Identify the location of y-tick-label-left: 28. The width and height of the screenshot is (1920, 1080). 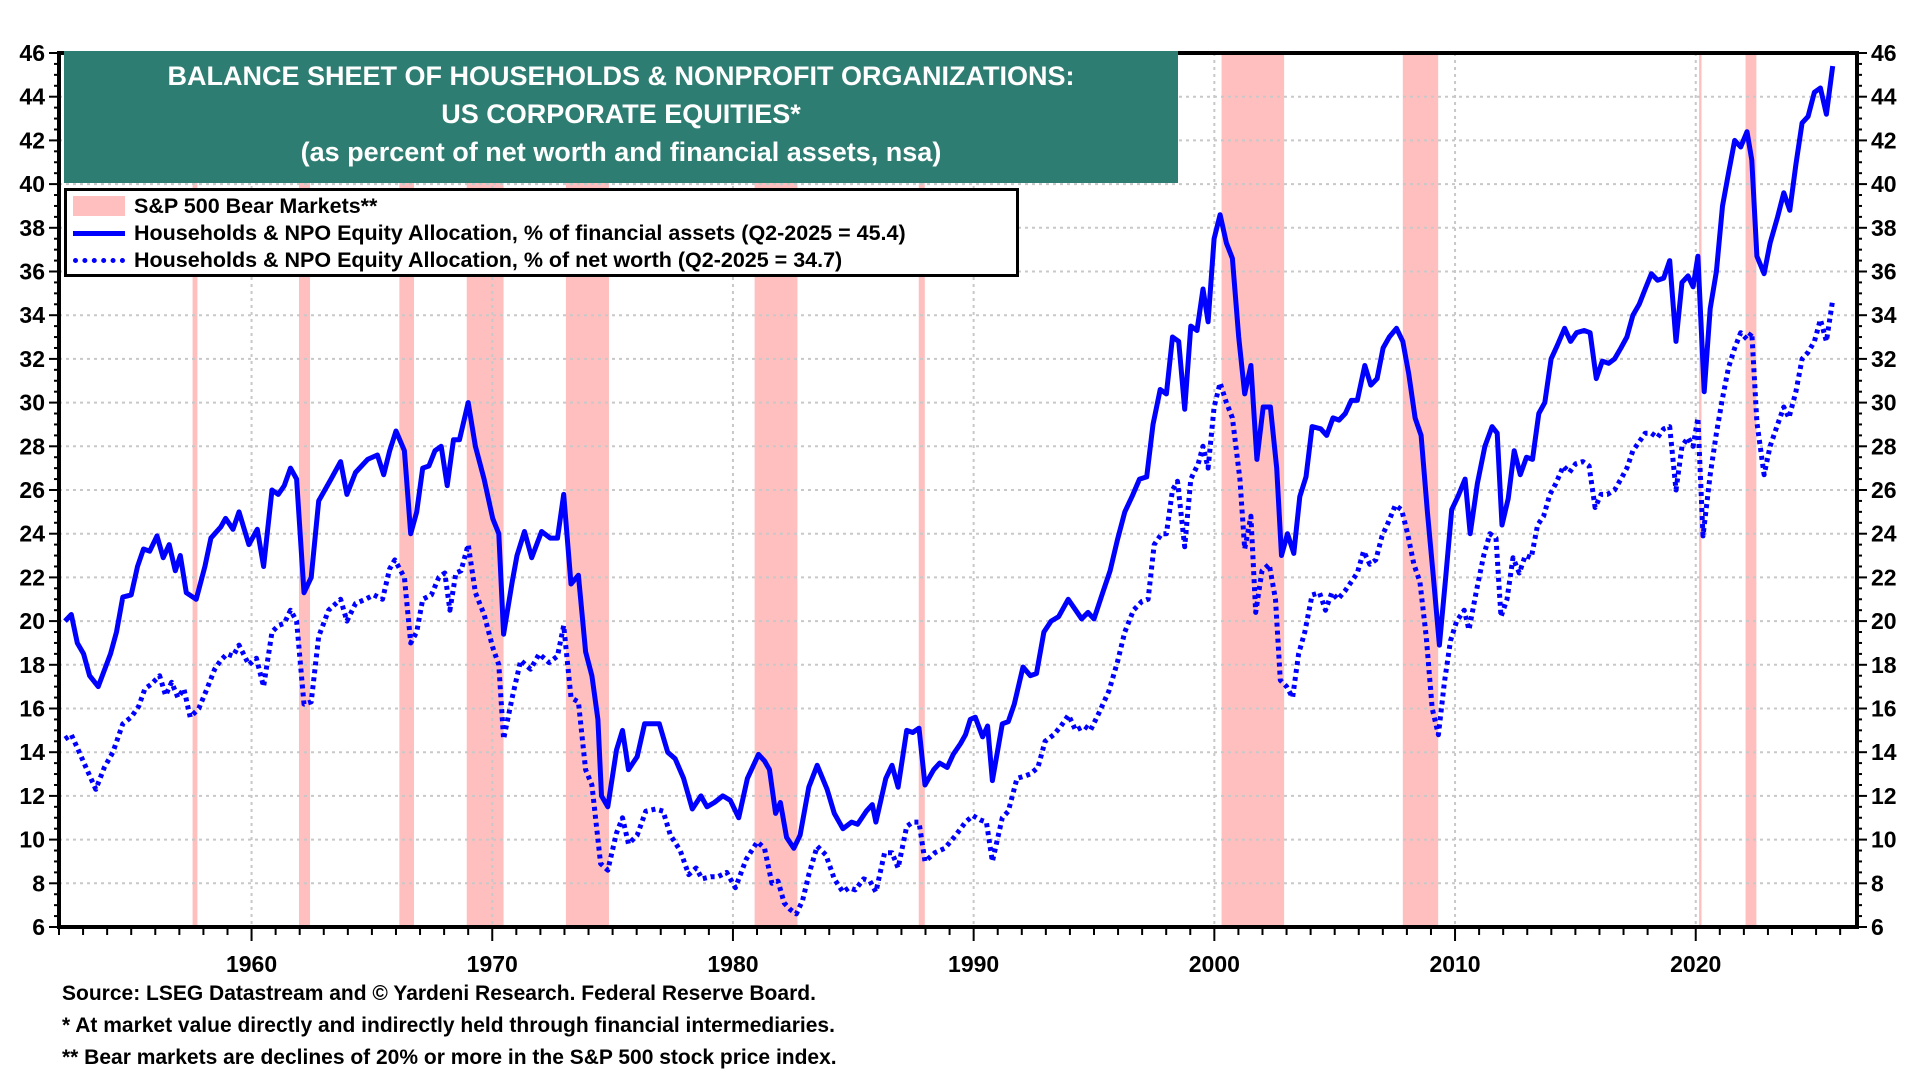
(32, 446).